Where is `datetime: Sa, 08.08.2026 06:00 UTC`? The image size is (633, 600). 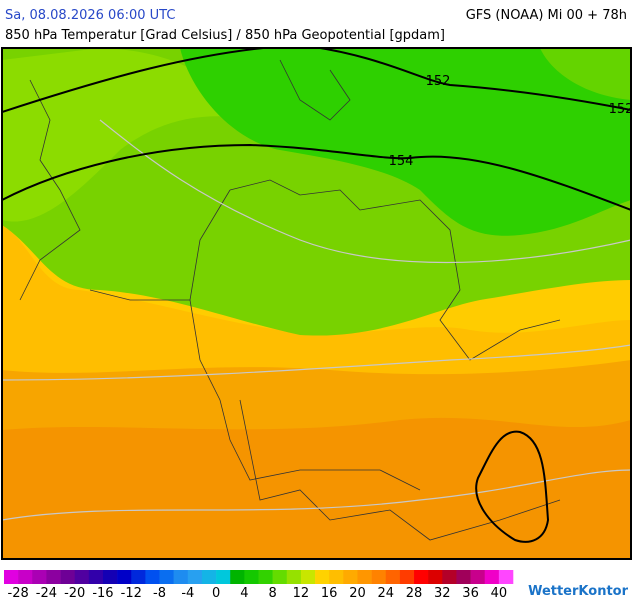
datetime: Sa, 08.08.2026 06:00 UTC is located at coordinates (90, 15).